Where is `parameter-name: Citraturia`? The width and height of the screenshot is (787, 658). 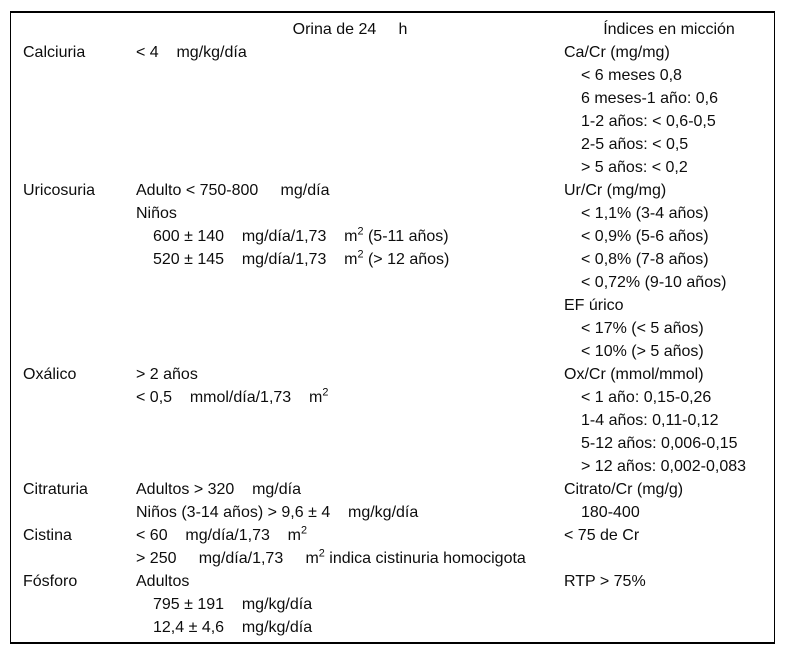 parameter-name: Citraturia is located at coordinates (55, 489).